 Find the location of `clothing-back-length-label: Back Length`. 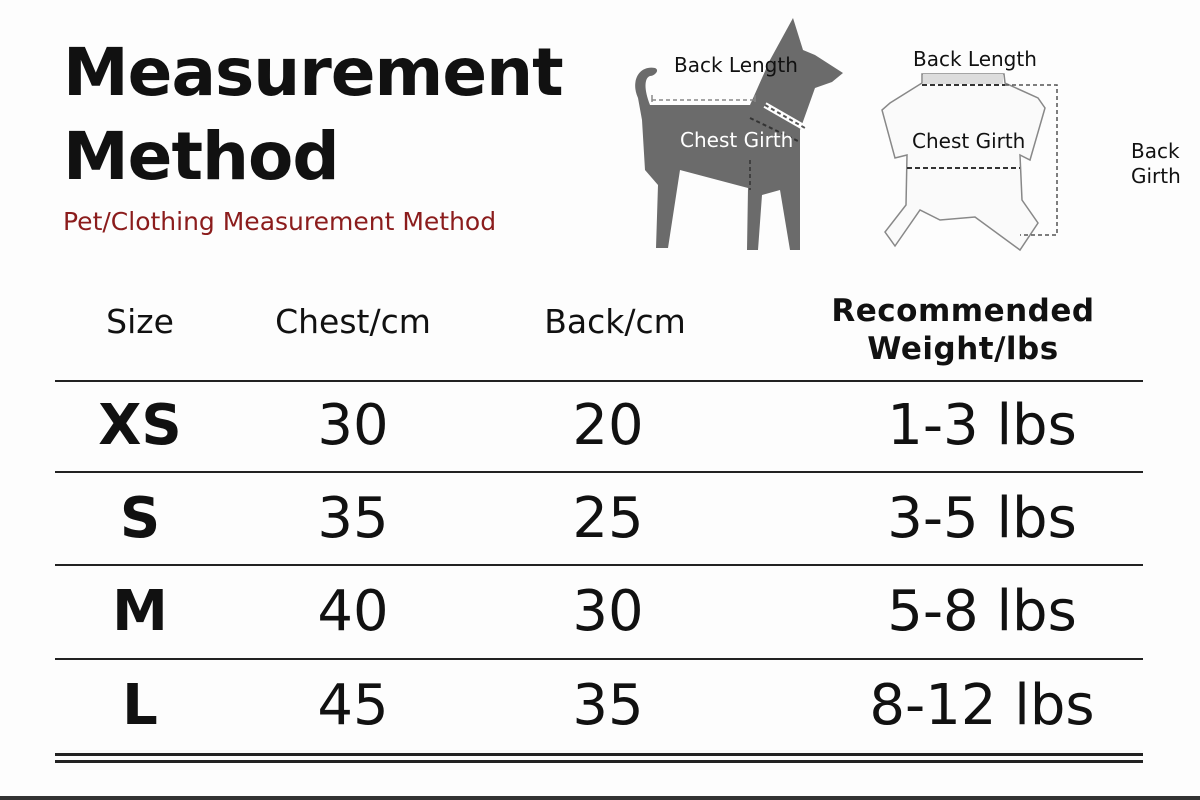

clothing-back-length-label: Back Length is located at coordinates (975, 59).